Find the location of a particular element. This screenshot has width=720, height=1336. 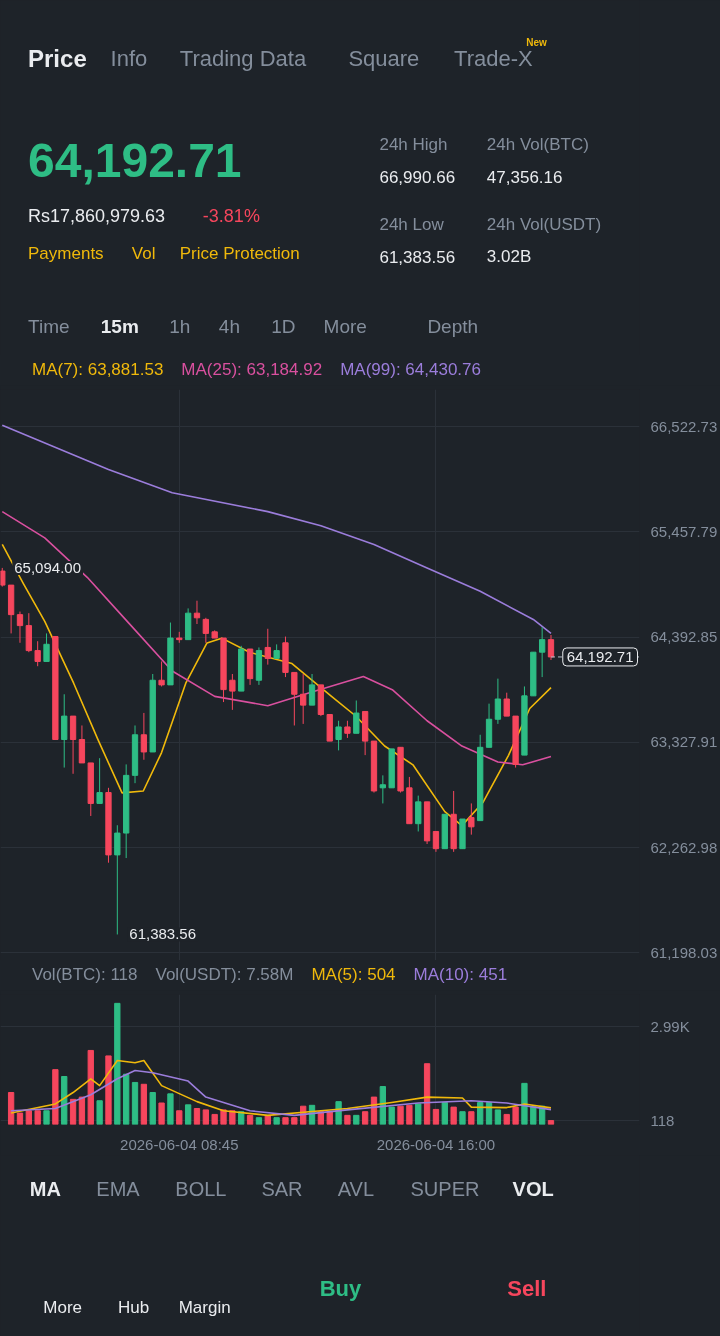

text: Buy is located at coordinates (340, 1288).